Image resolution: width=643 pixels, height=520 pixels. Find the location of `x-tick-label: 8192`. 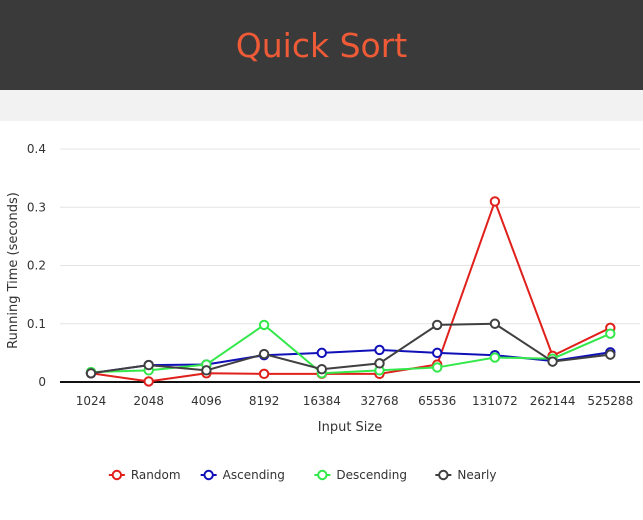

x-tick-label: 8192 is located at coordinates (264, 401).